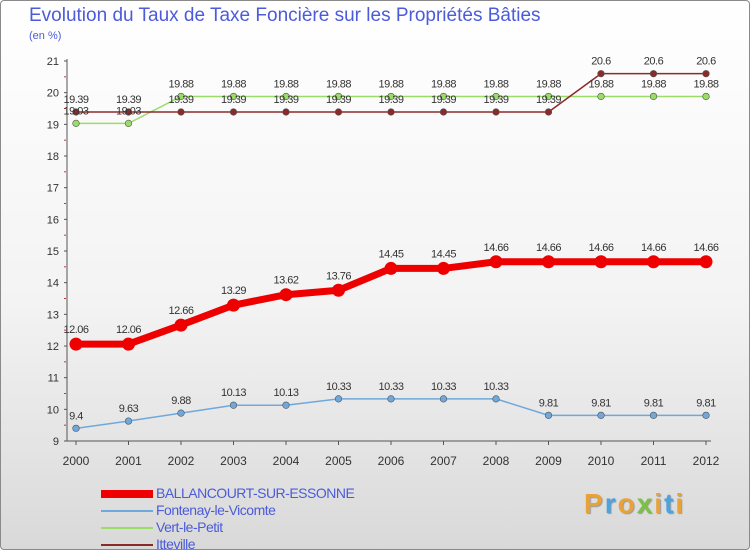 The height and width of the screenshot is (550, 750). What do you see at coordinates (56, 442) in the screenshot?
I see `y-tick-label: 9` at bounding box center [56, 442].